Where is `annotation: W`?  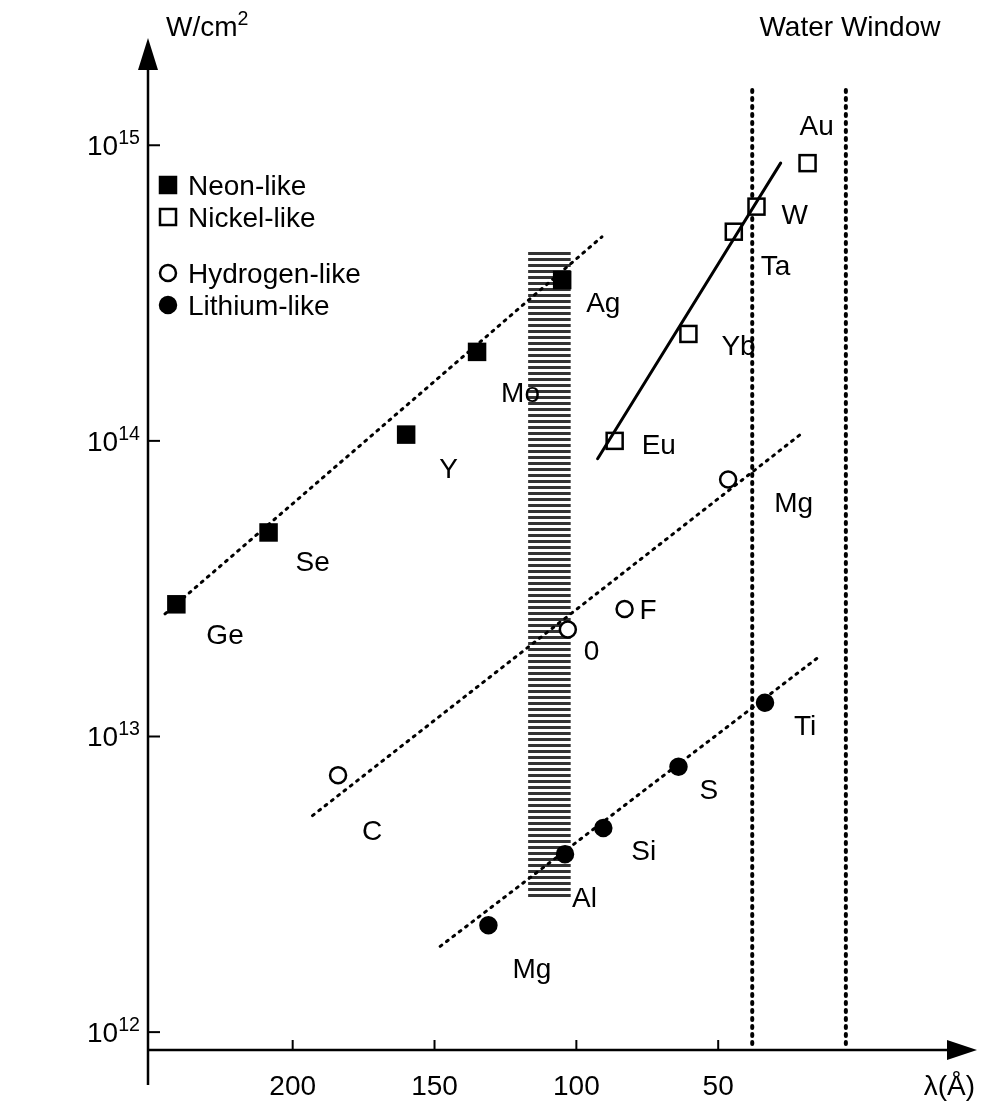 annotation: W is located at coordinates (795, 214).